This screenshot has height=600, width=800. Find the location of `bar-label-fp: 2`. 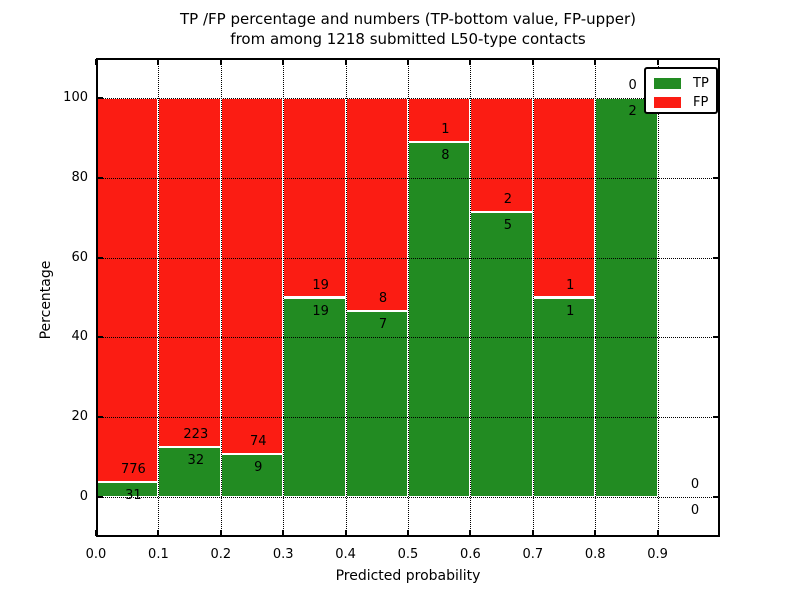

bar-label-fp: 2 is located at coordinates (507, 199).